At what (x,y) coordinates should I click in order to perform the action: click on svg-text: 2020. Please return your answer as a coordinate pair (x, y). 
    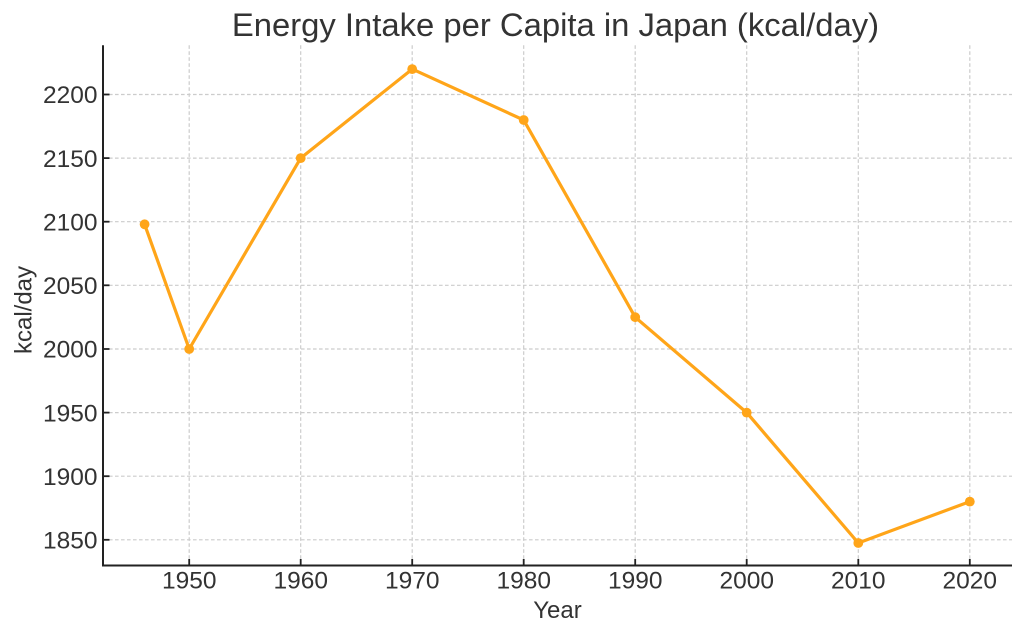
    Looking at the image, I should click on (970, 581).